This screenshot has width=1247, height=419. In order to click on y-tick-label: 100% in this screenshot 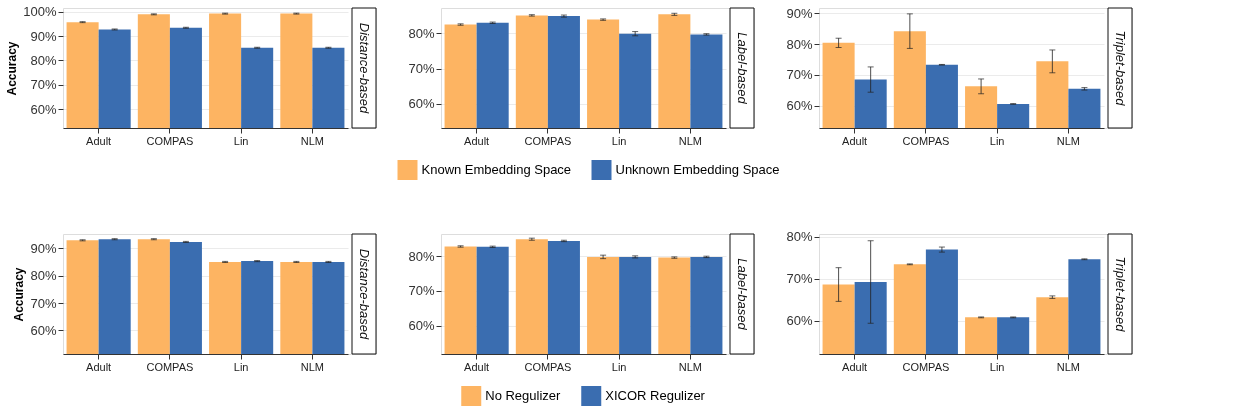, I will do `click(40, 12)`.